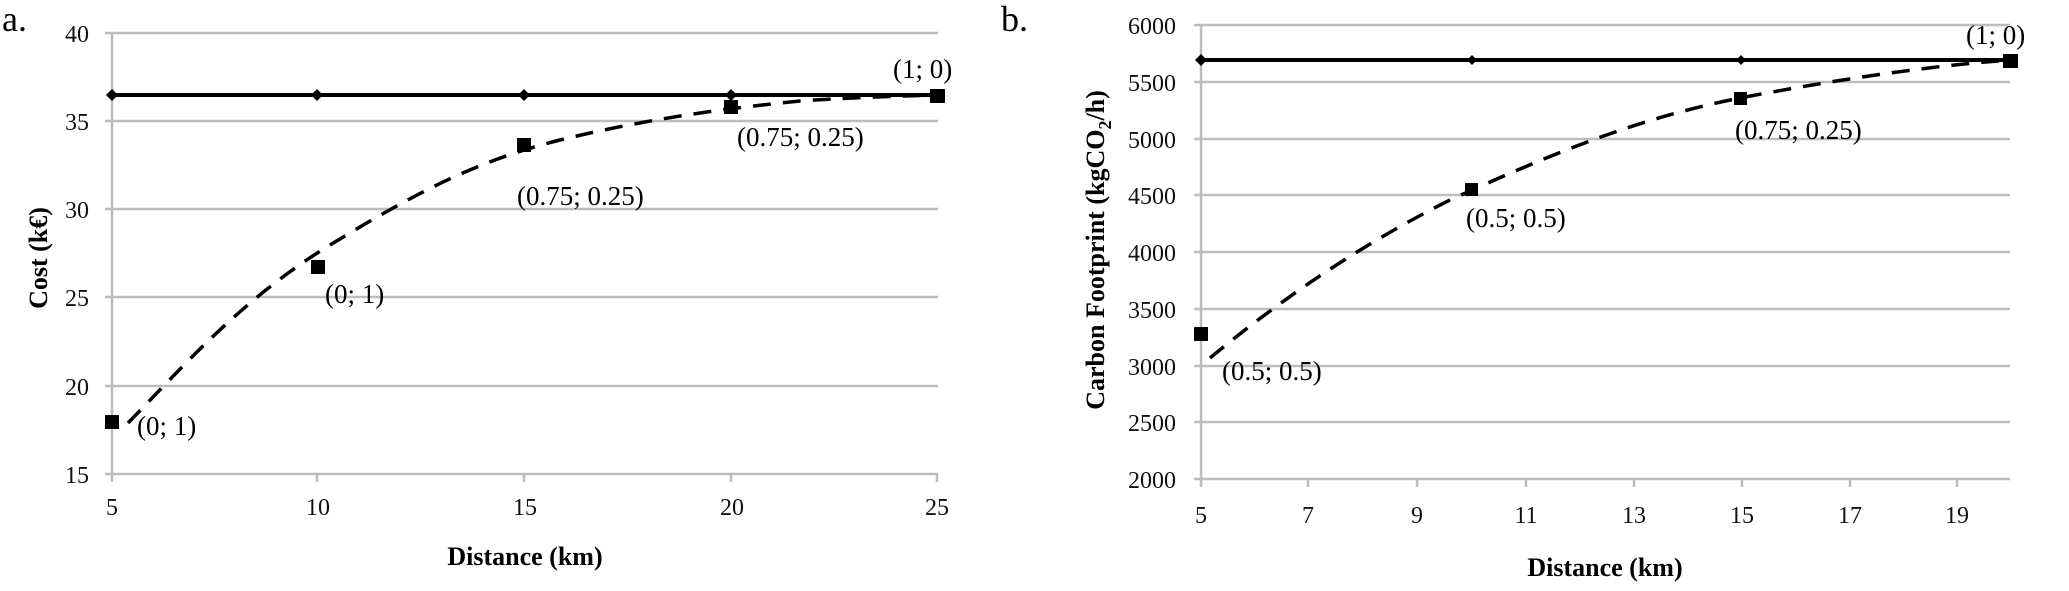  What do you see at coordinates (77, 123) in the screenshot?
I see `y-tick: 35` at bounding box center [77, 123].